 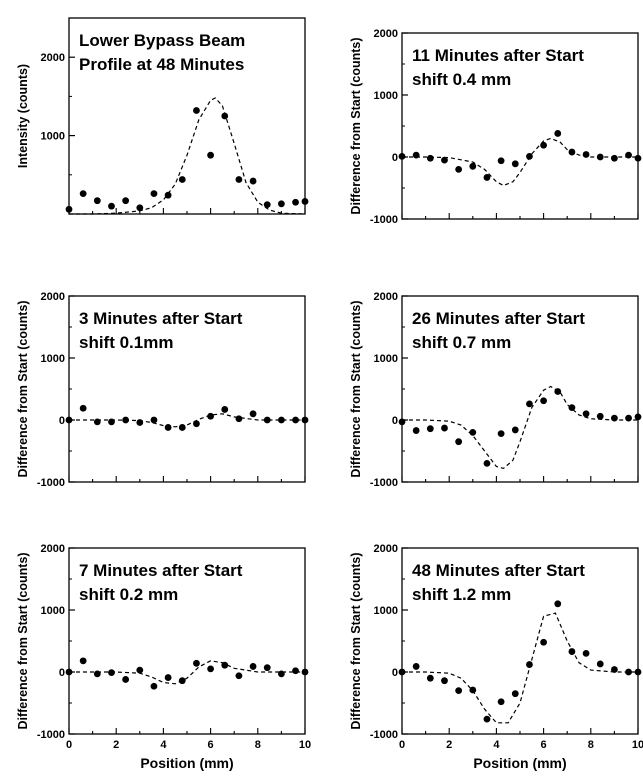 I want to click on y-axis-label: Intensity (counts), so click(x=23, y=116).